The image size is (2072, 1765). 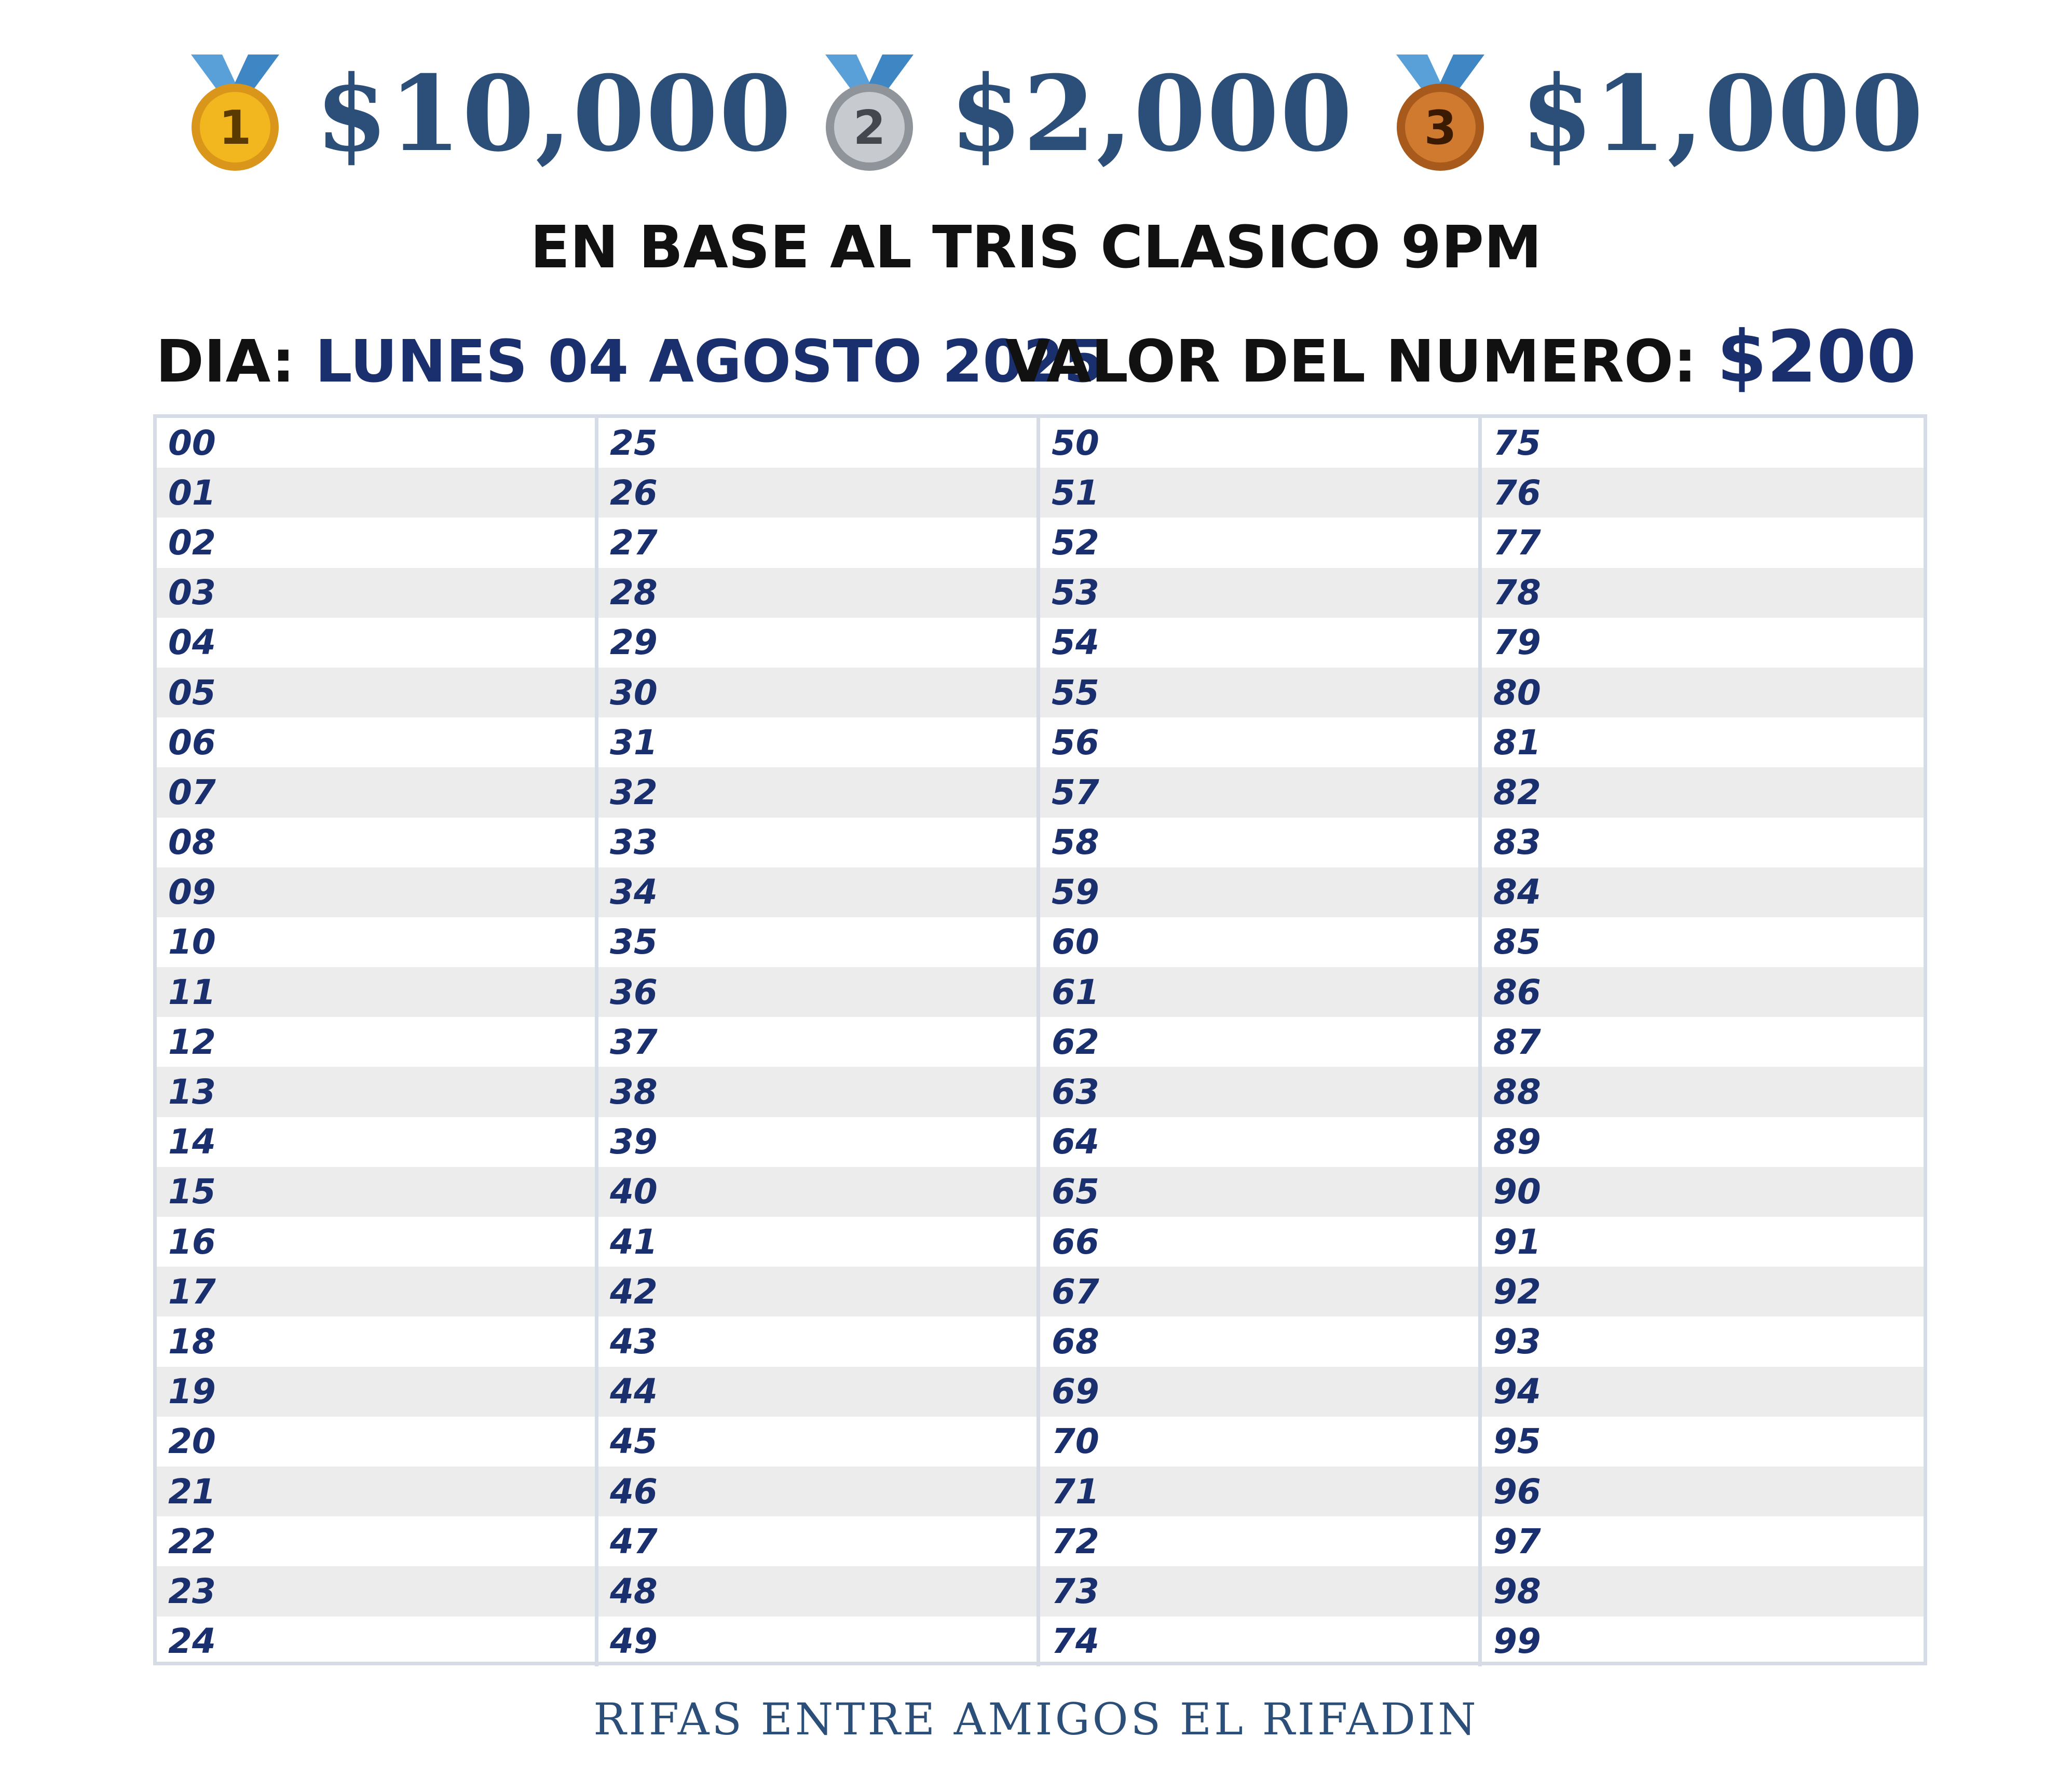 What do you see at coordinates (1517, 942) in the screenshot?
I see `number-cell: 85` at bounding box center [1517, 942].